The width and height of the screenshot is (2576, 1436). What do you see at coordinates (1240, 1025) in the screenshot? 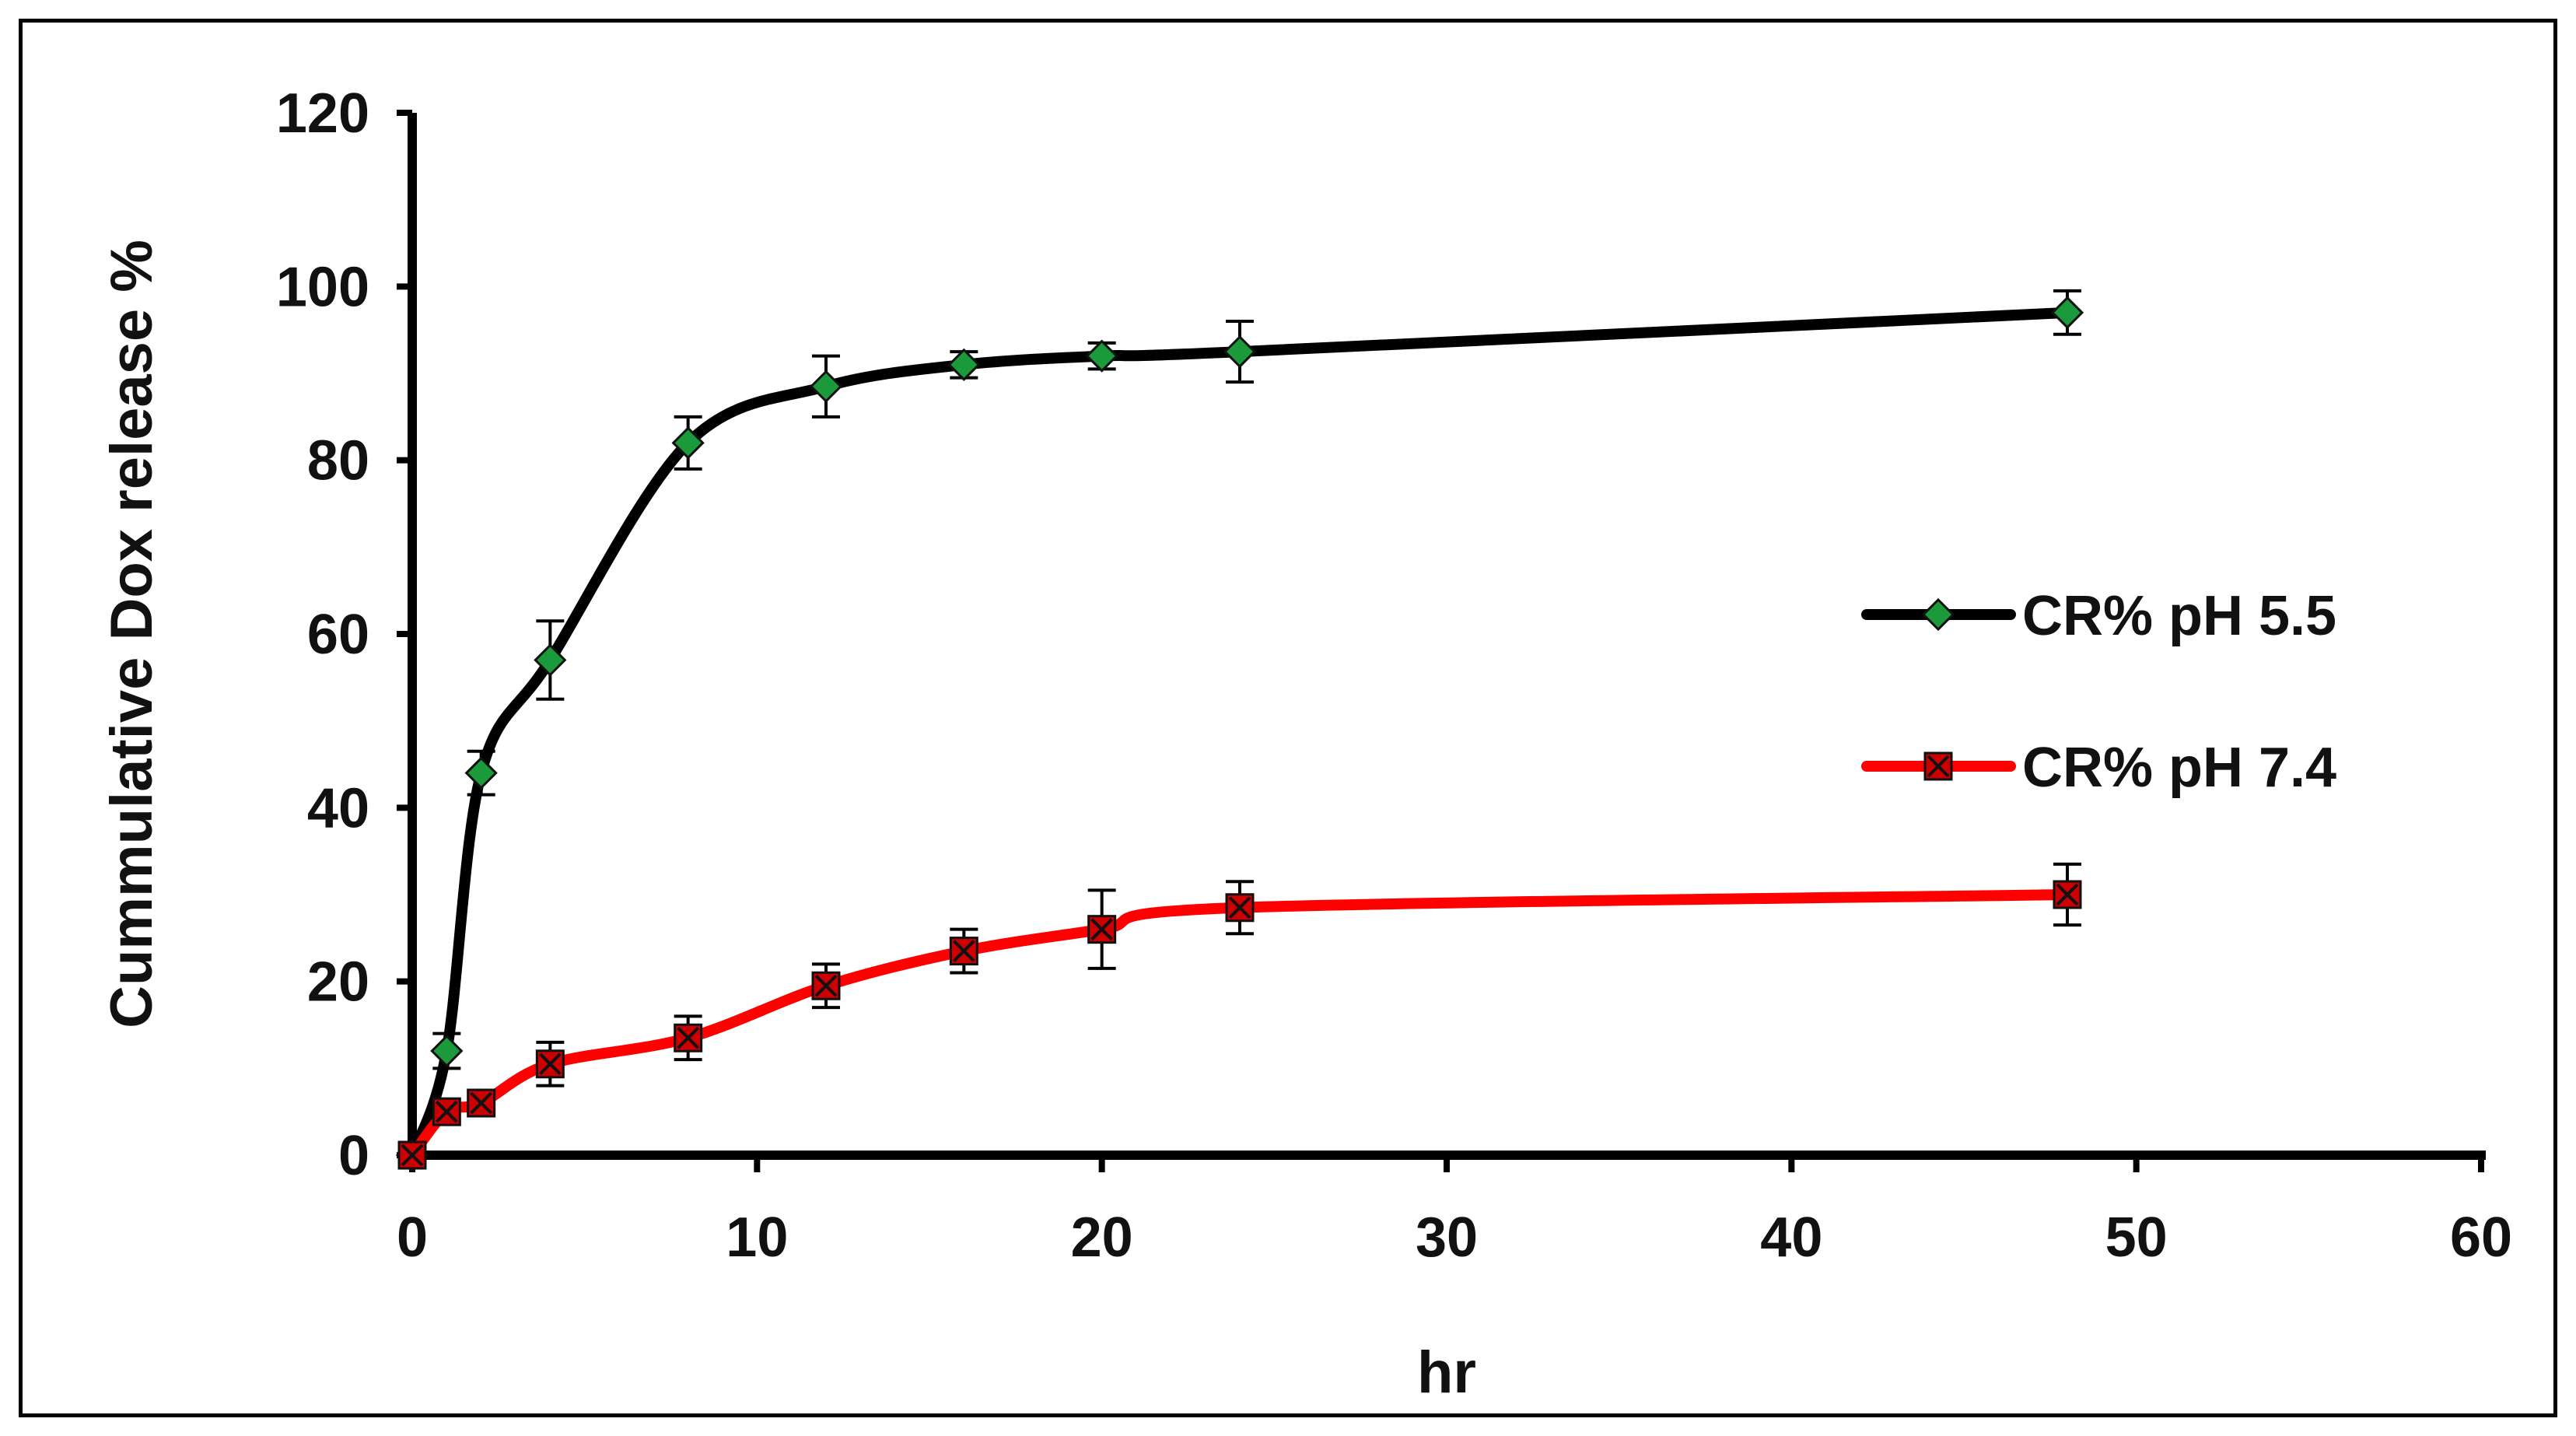
I see `series-line-ph74` at bounding box center [1240, 1025].